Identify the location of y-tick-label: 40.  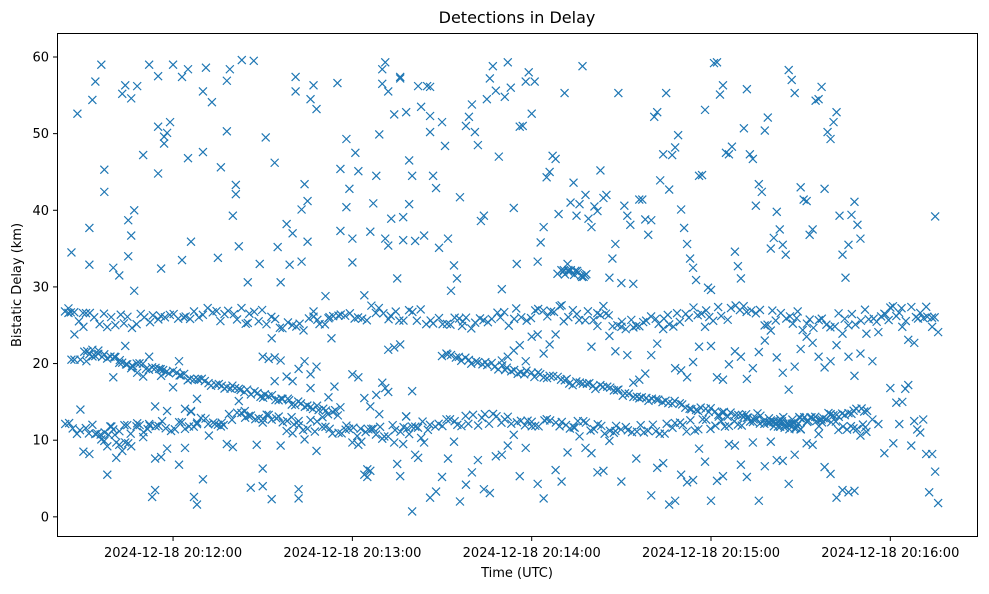
(40, 211).